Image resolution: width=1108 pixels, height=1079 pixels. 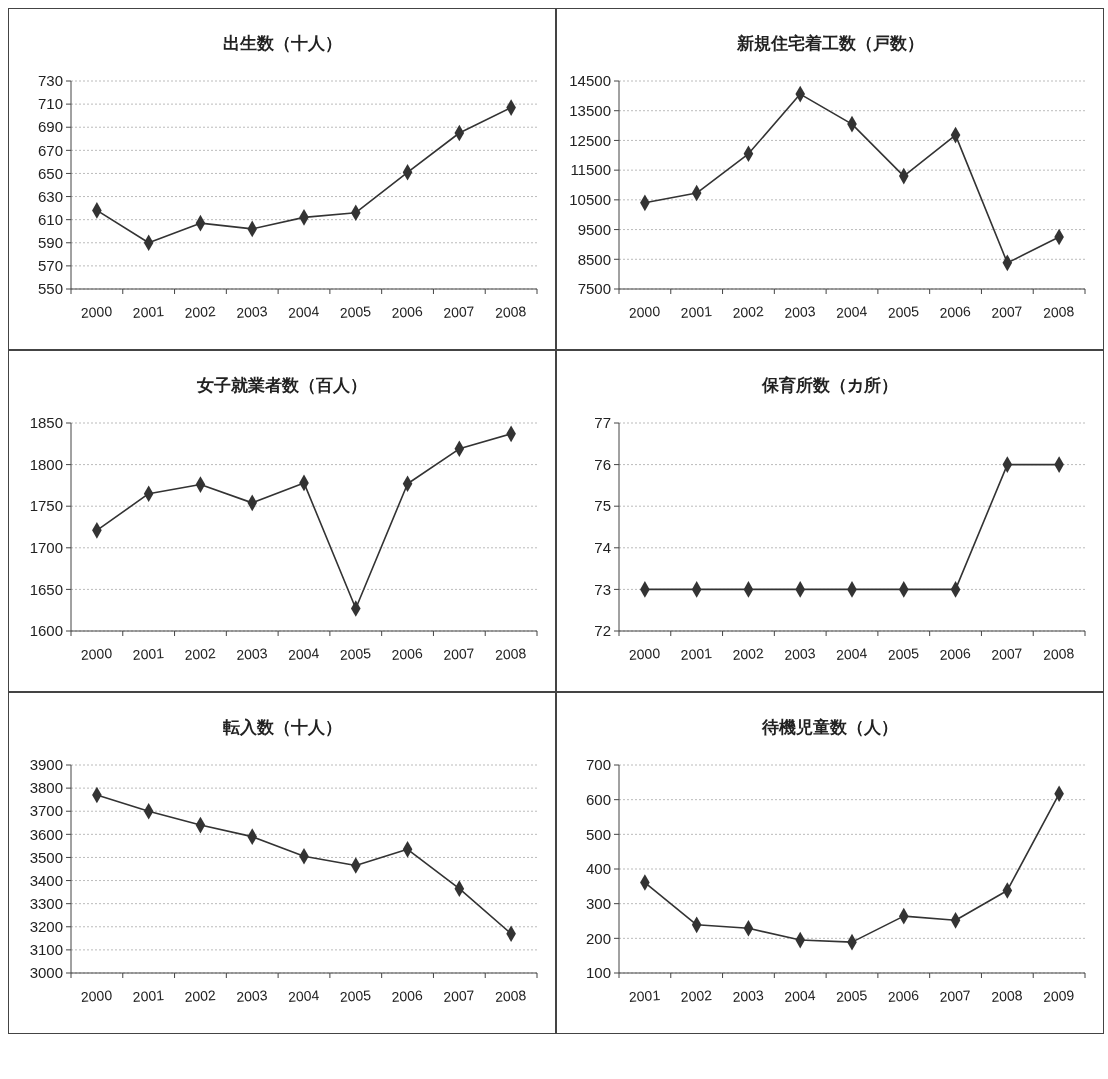 I want to click on y-tick-label: 73, so click(x=602, y=589).